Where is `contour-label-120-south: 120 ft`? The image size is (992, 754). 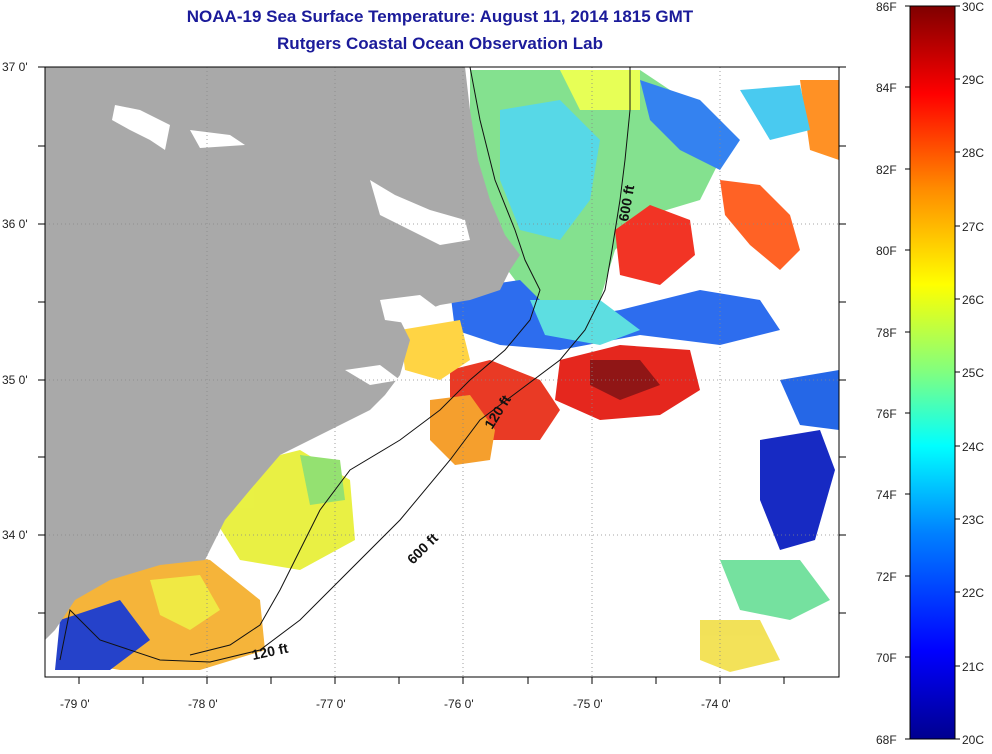
contour-label-120-south: 120 ft is located at coordinates (269, 651).